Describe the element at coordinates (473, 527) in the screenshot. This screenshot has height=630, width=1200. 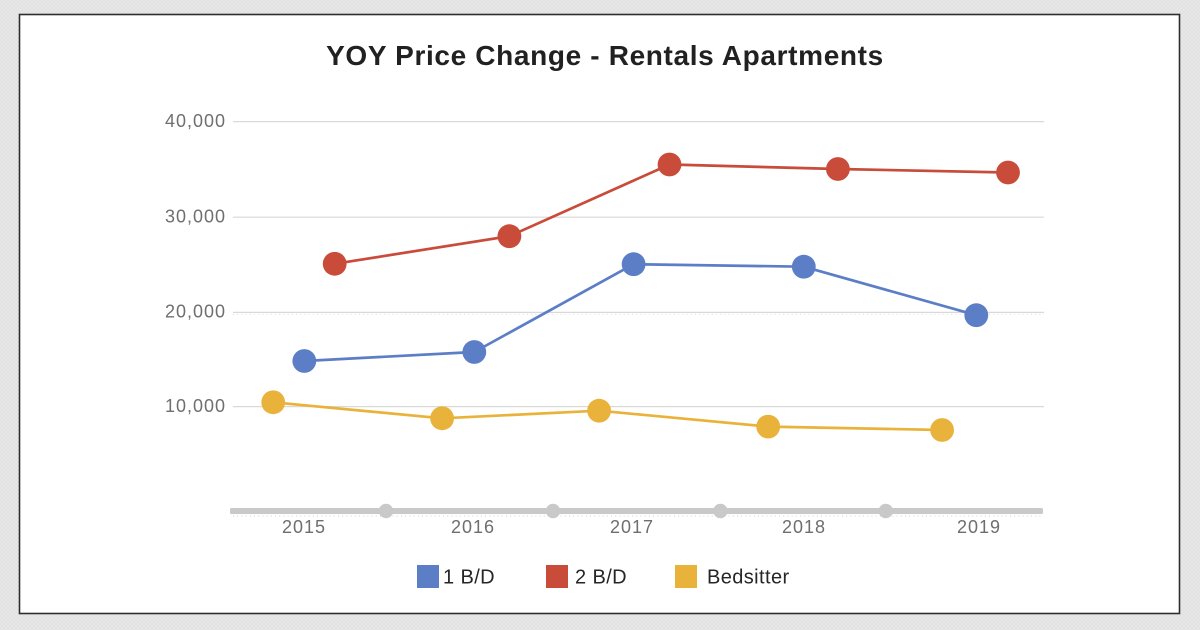
I see `svg-text: 2016` at that location.